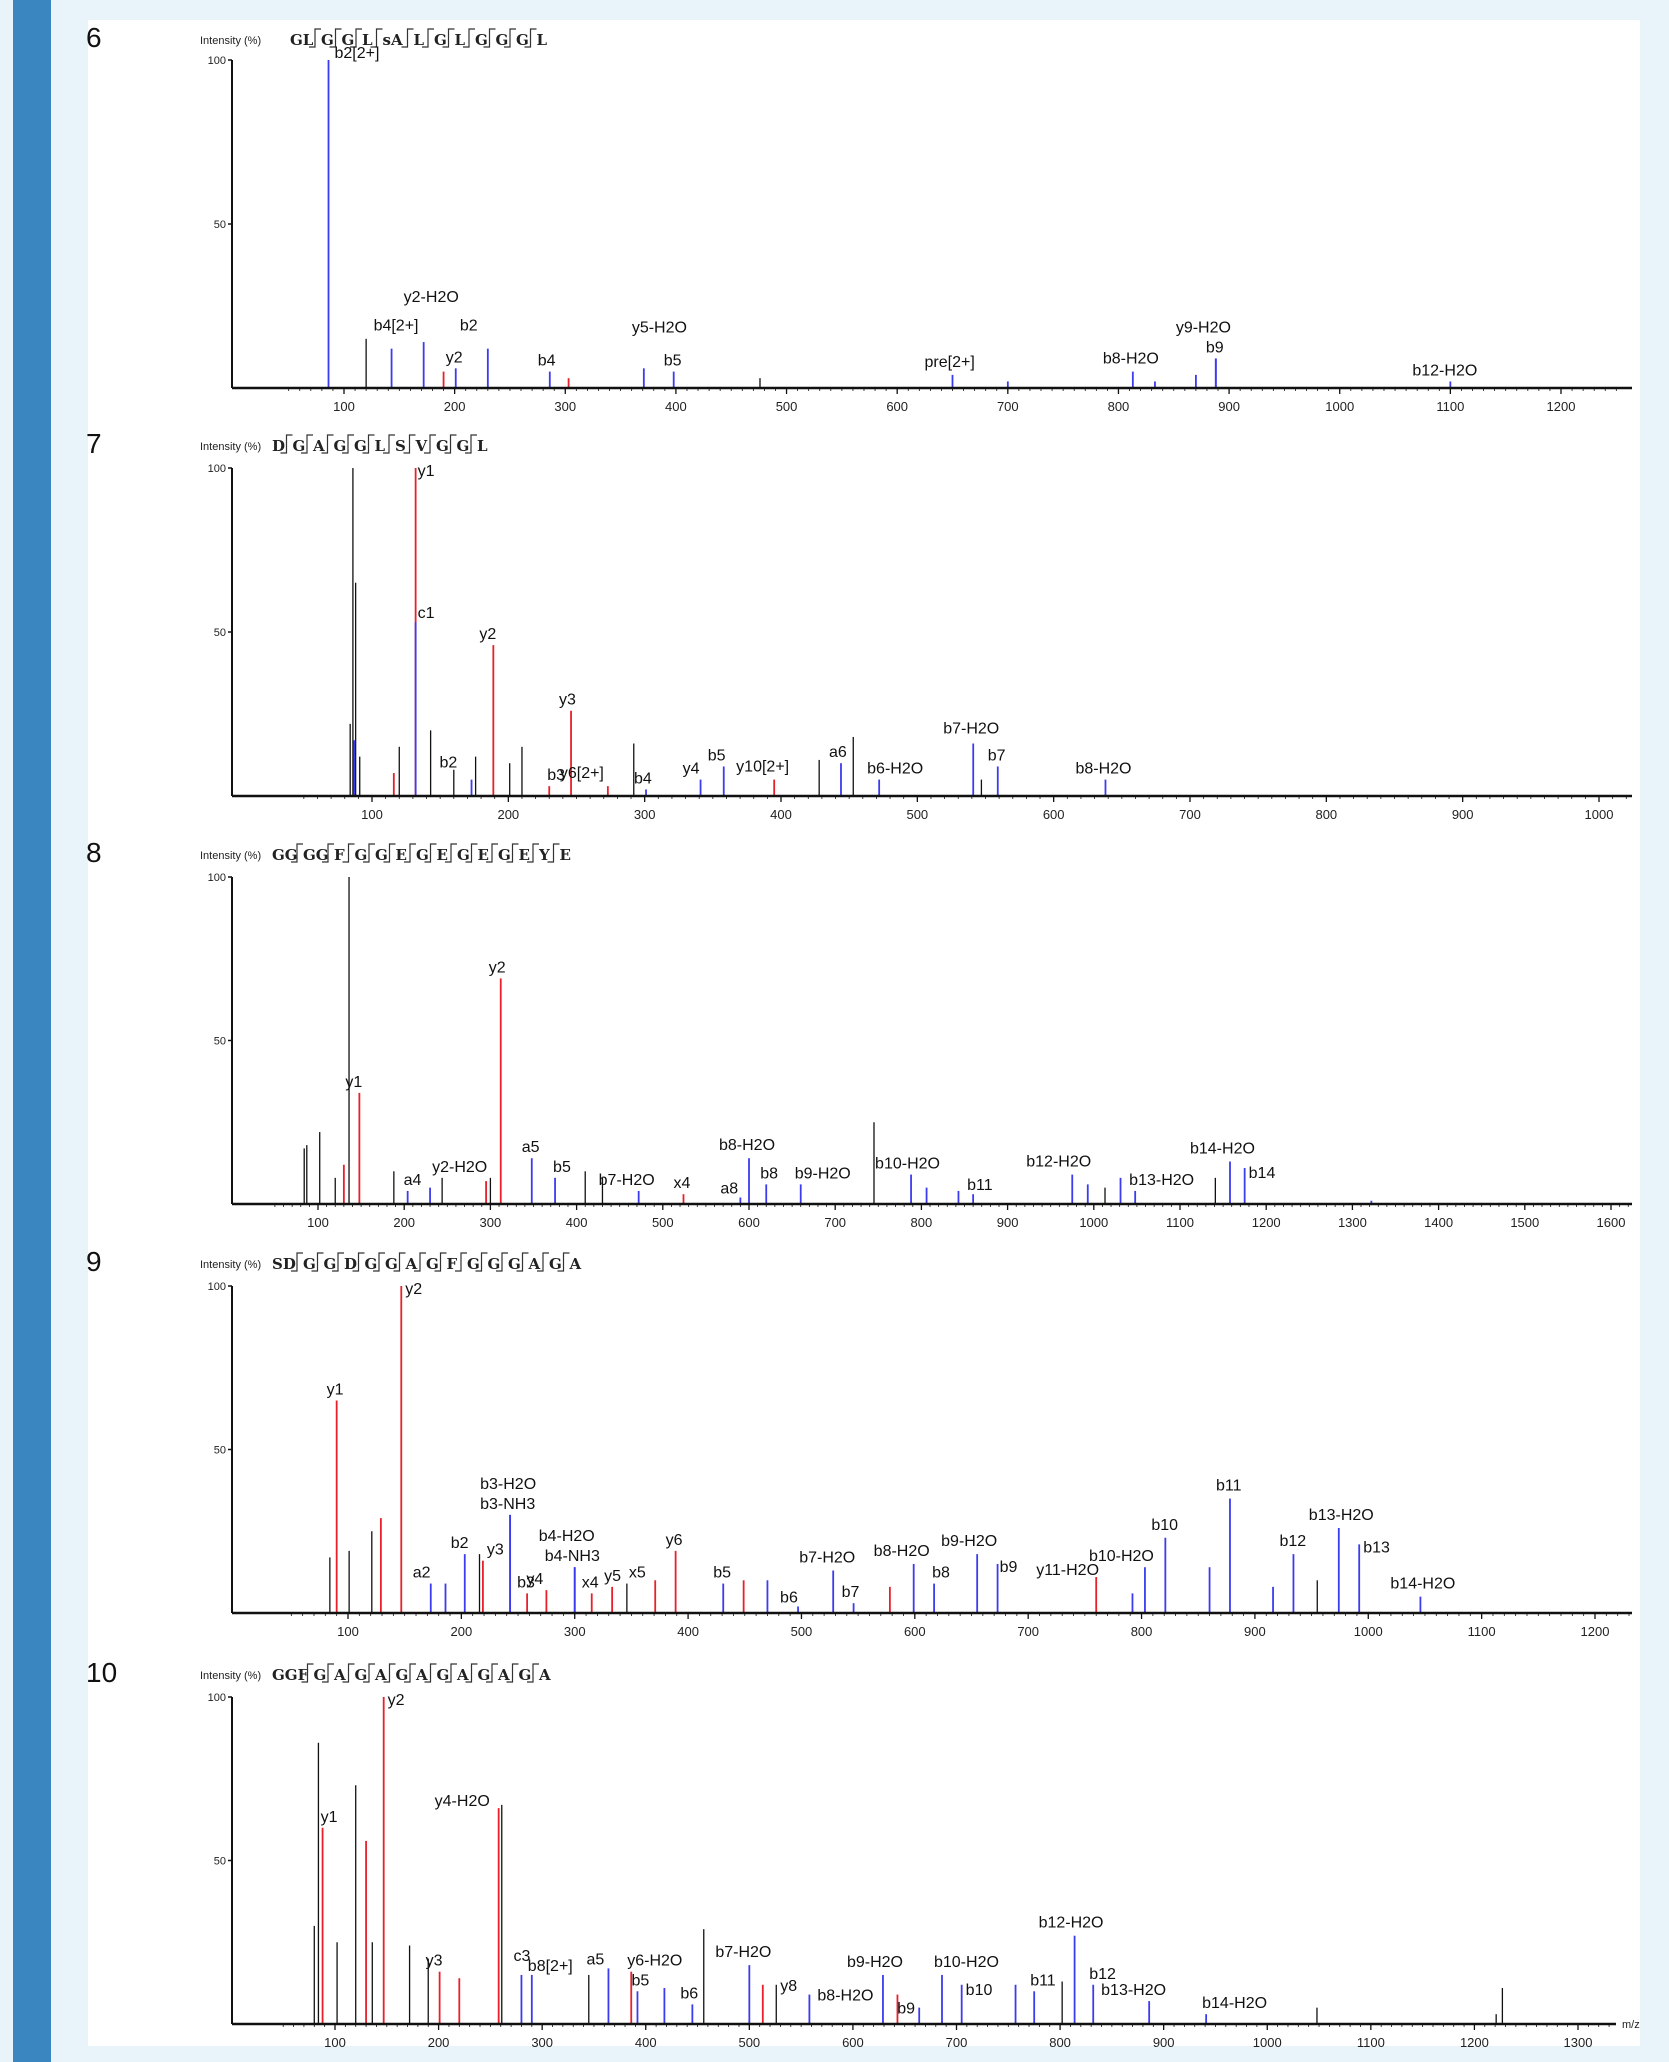  Describe the element at coordinates (94, 852) in the screenshot. I see `panel-number: 8` at that location.